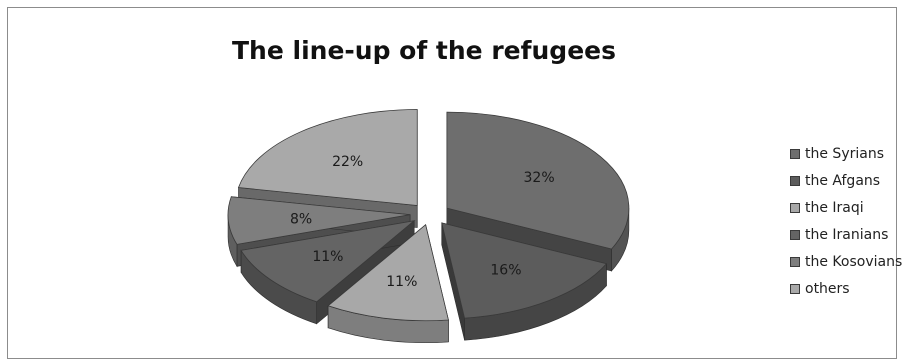 The height and width of the screenshot is (363, 906). I want to click on legend-item: others, so click(846, 288).